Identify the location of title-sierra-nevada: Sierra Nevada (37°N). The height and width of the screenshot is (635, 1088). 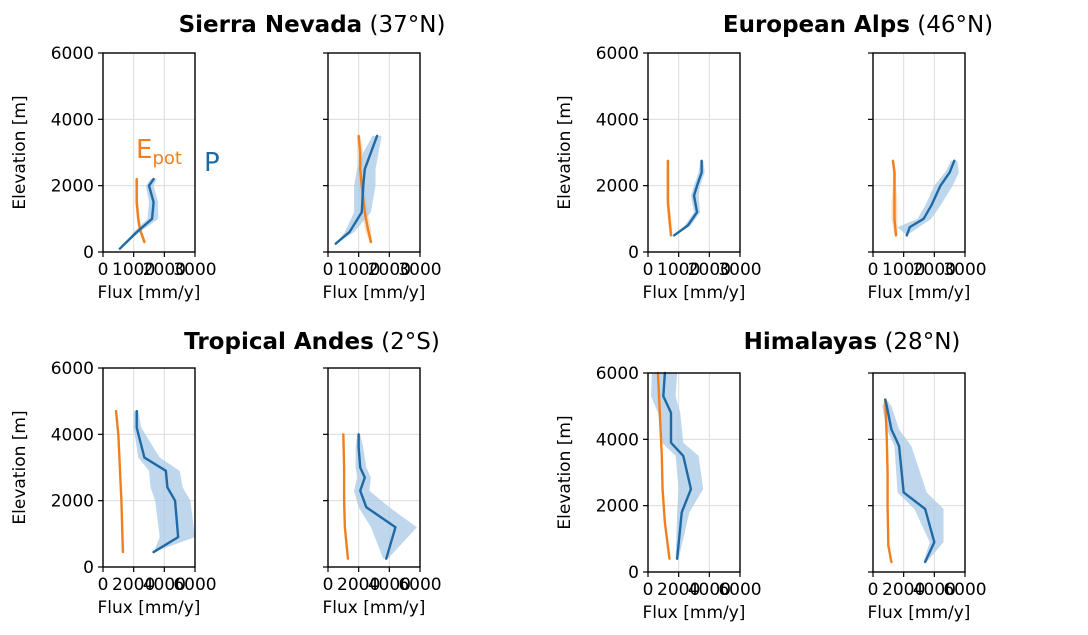
(312, 25).